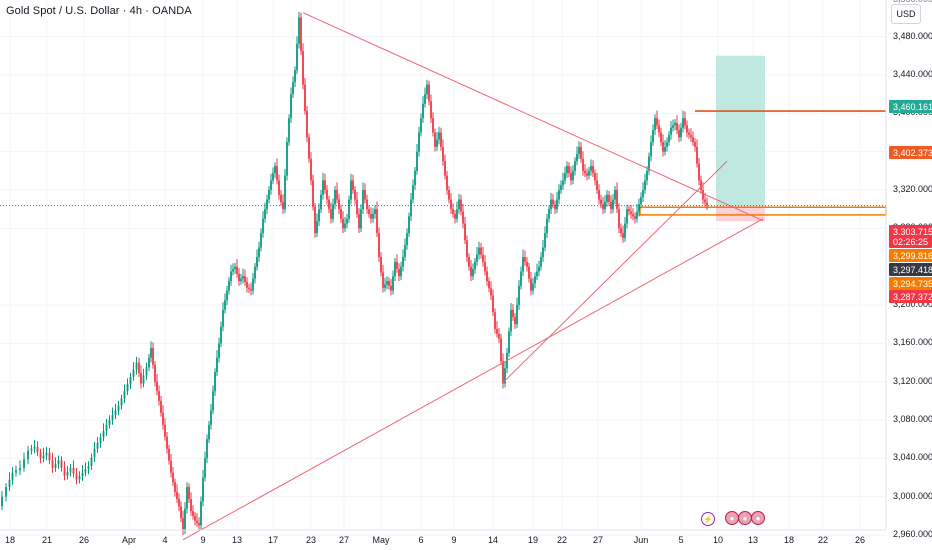 Image resolution: width=932 pixels, height=550 pixels. Describe the element at coordinates (912, 419) in the screenshot. I see `y-tick-label: 3,080.000` at that location.